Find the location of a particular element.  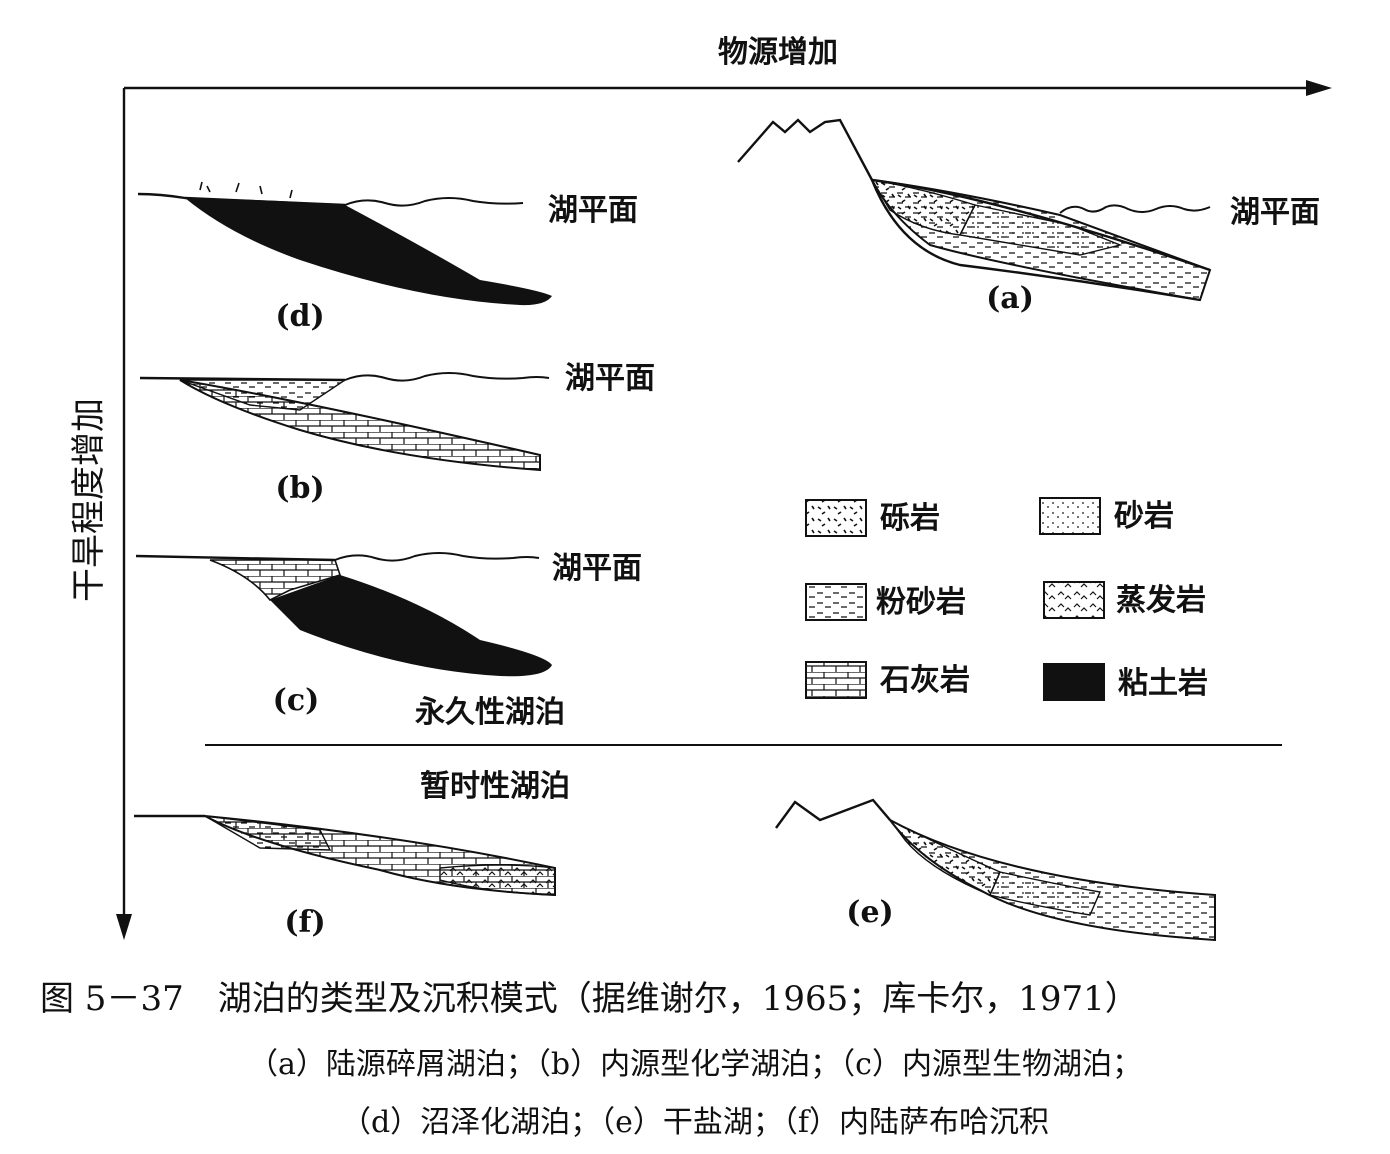

panel-f: (f) is located at coordinates (345, 877).